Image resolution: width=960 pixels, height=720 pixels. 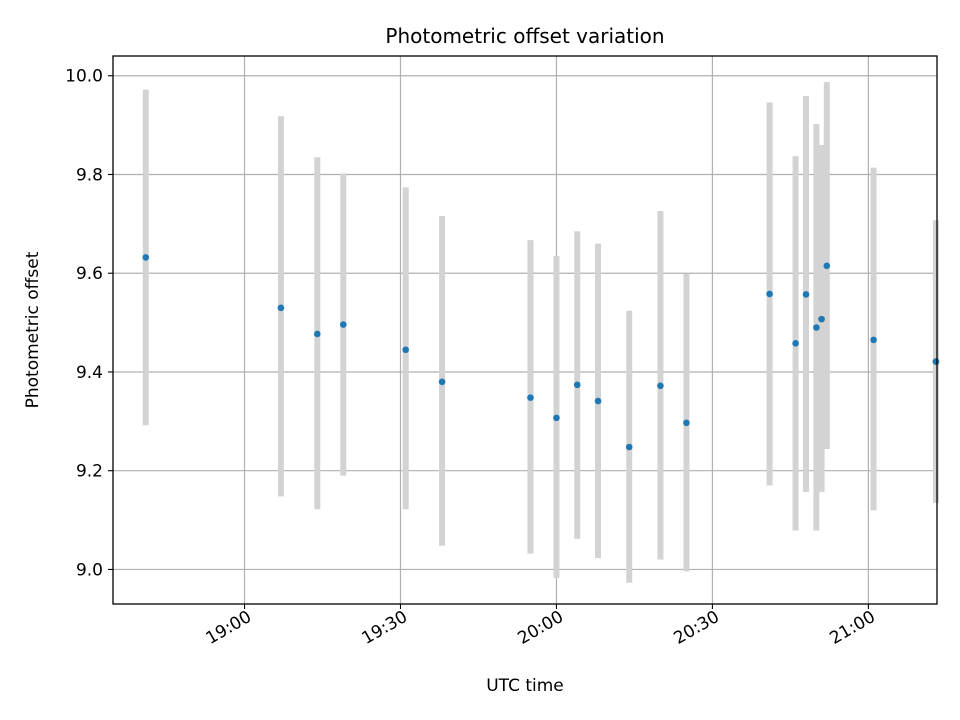 I want to click on y-tick-label: 10.0, so click(x=84, y=77).